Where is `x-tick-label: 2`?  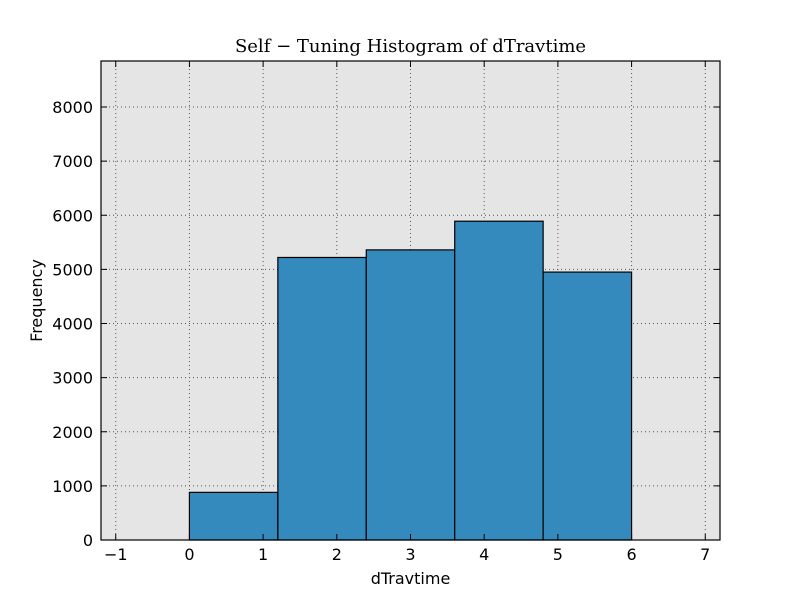 x-tick-label: 2 is located at coordinates (337, 554).